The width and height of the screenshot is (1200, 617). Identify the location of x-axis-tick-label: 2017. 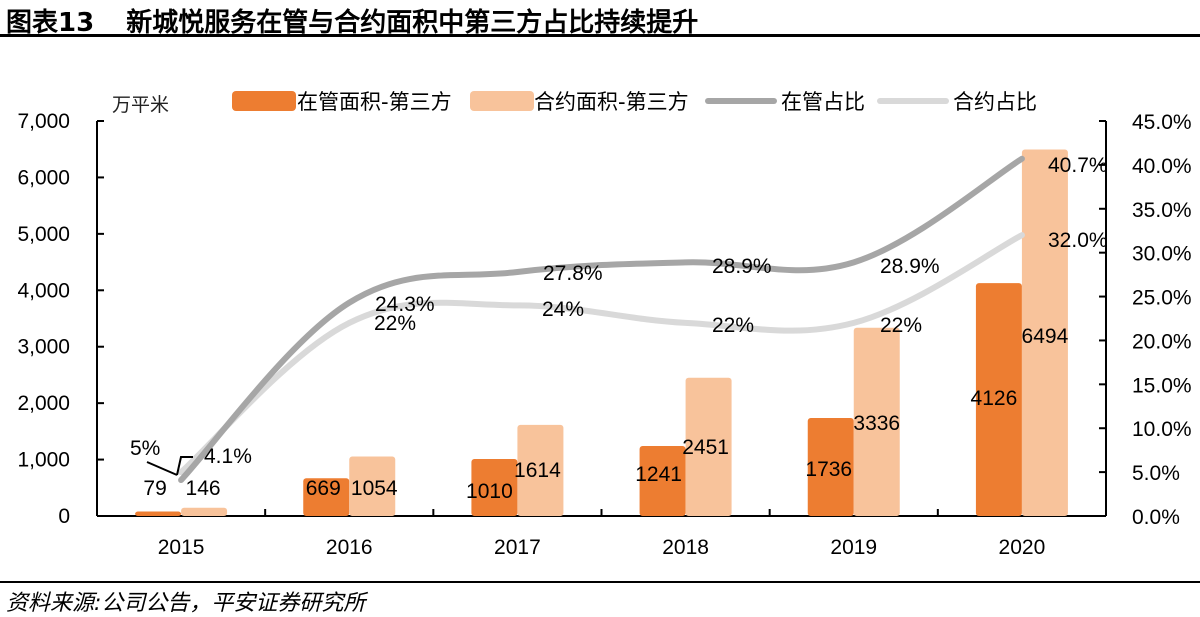
(517, 547).